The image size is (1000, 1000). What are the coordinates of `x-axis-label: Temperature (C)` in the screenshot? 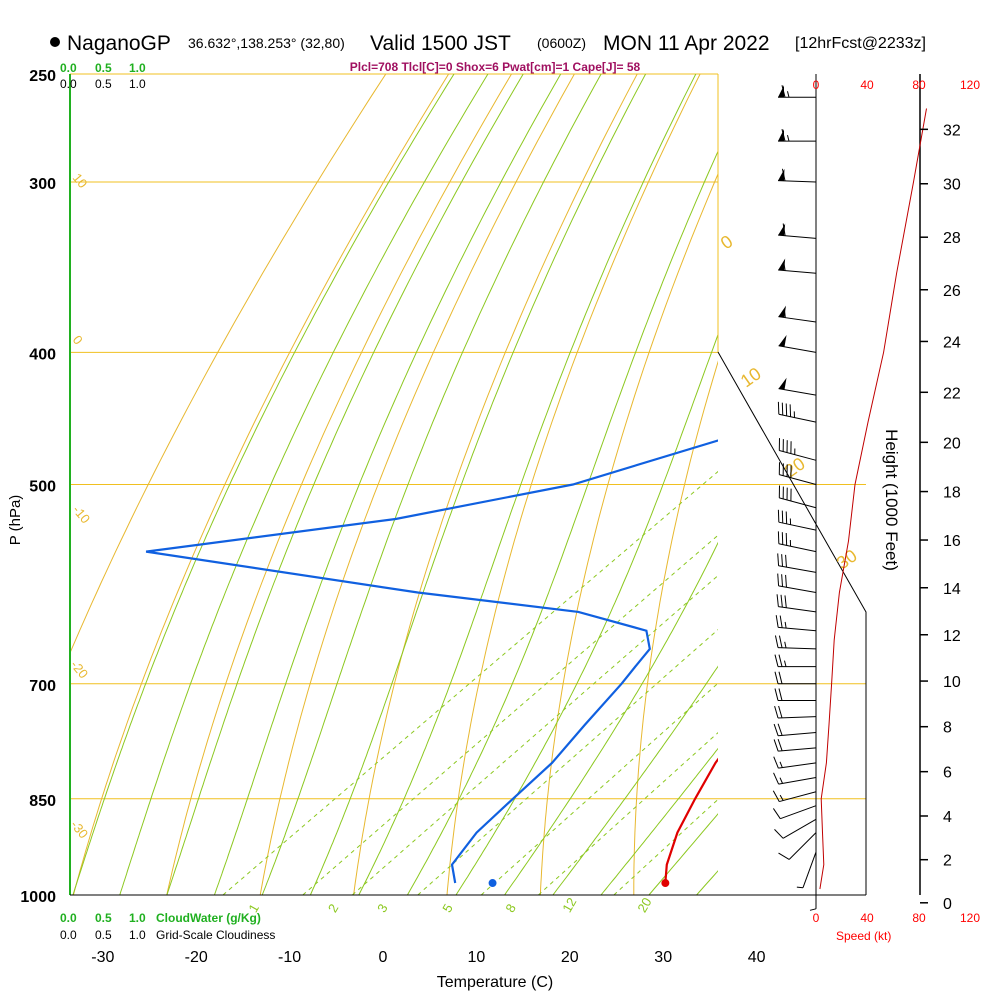 It's located at (495, 982).